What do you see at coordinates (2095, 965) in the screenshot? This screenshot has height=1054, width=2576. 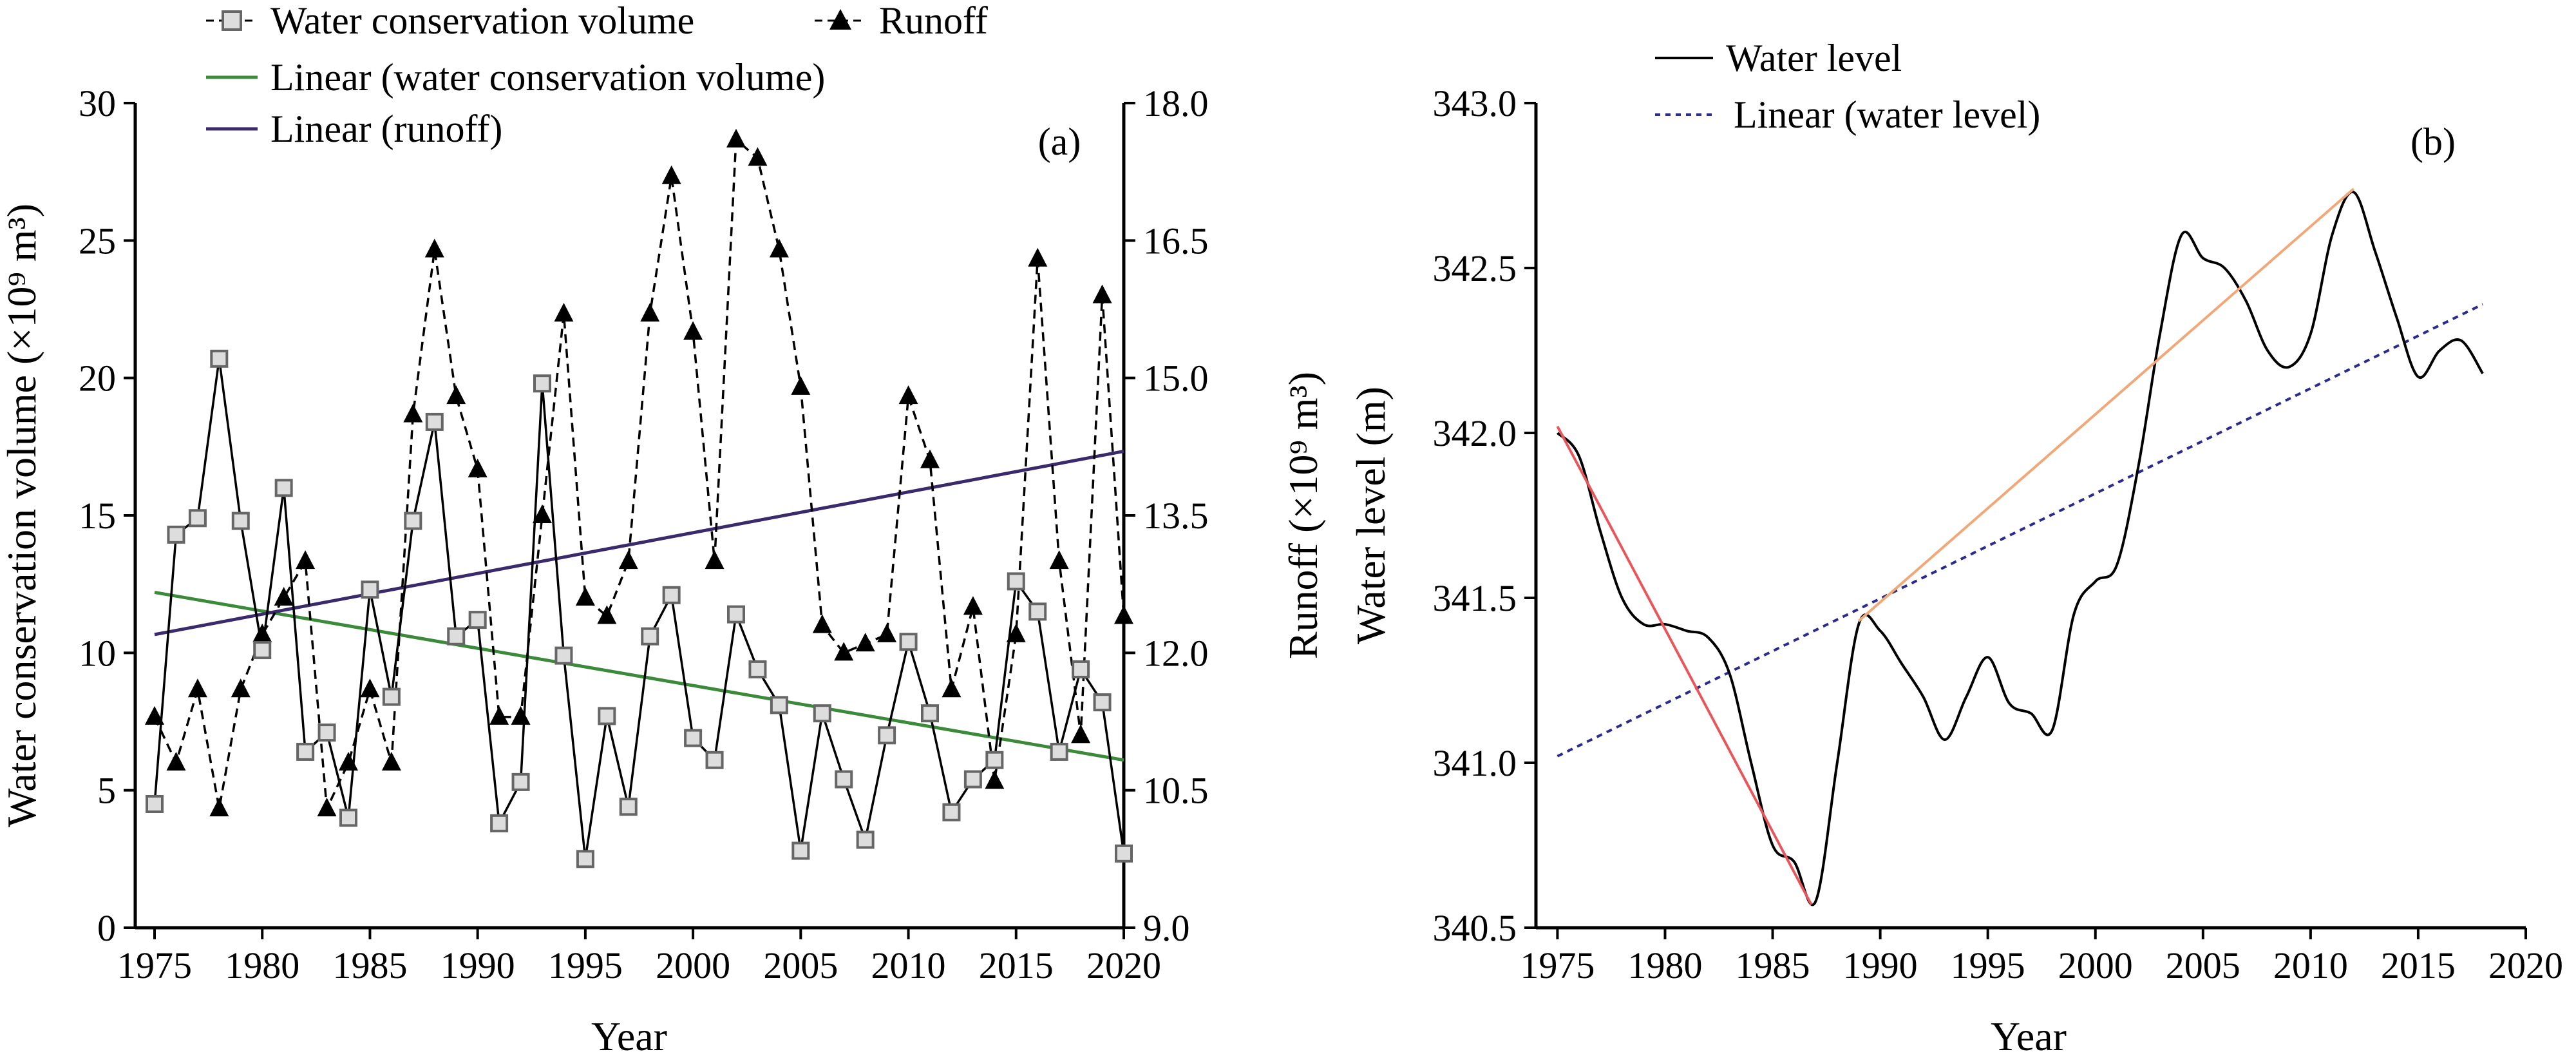 I see `panel-b-x-tick-label: 2000` at bounding box center [2095, 965].